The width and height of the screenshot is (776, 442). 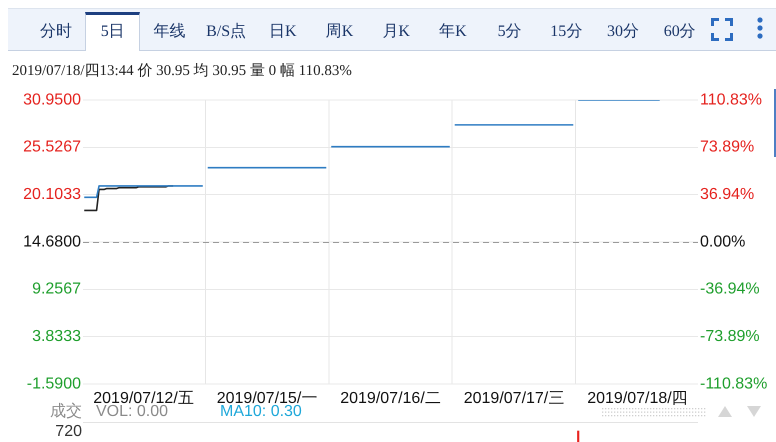 I want to click on text: B/S点, so click(x=226, y=32).